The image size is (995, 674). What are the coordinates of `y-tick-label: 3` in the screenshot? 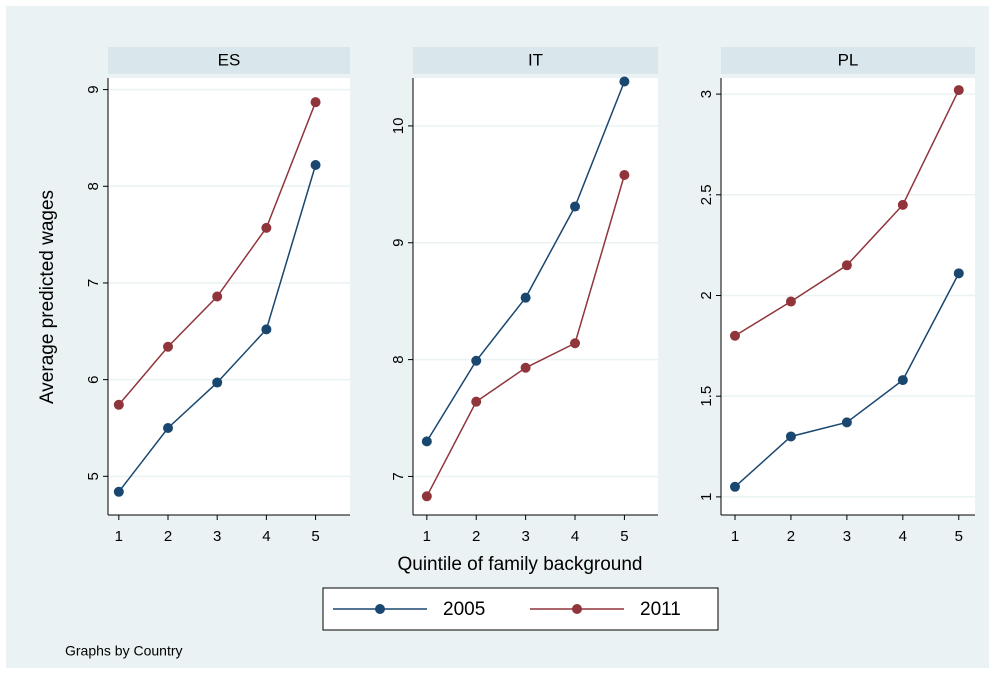 It's located at (706, 94).